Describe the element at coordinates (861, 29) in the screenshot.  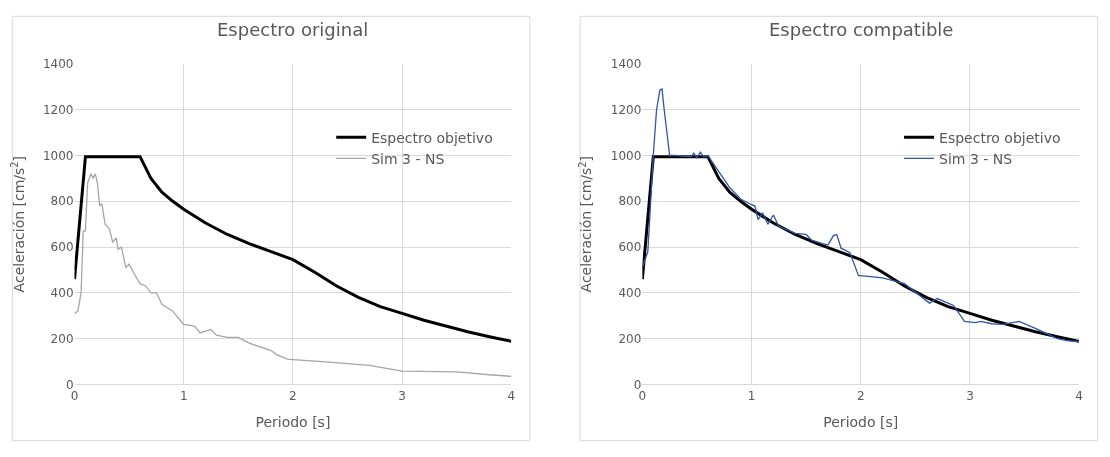
I see `chart-title: Espectro compatible` at that location.